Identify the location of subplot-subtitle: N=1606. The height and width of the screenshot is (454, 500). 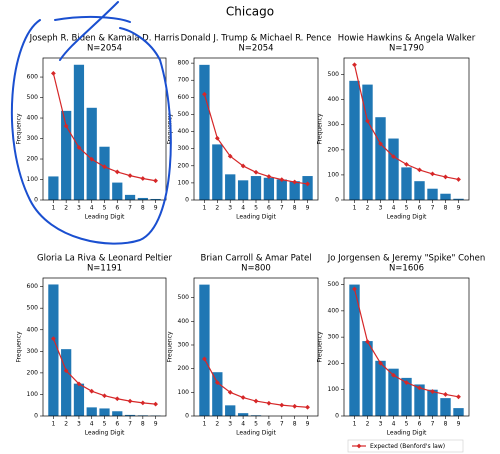
(406, 269).